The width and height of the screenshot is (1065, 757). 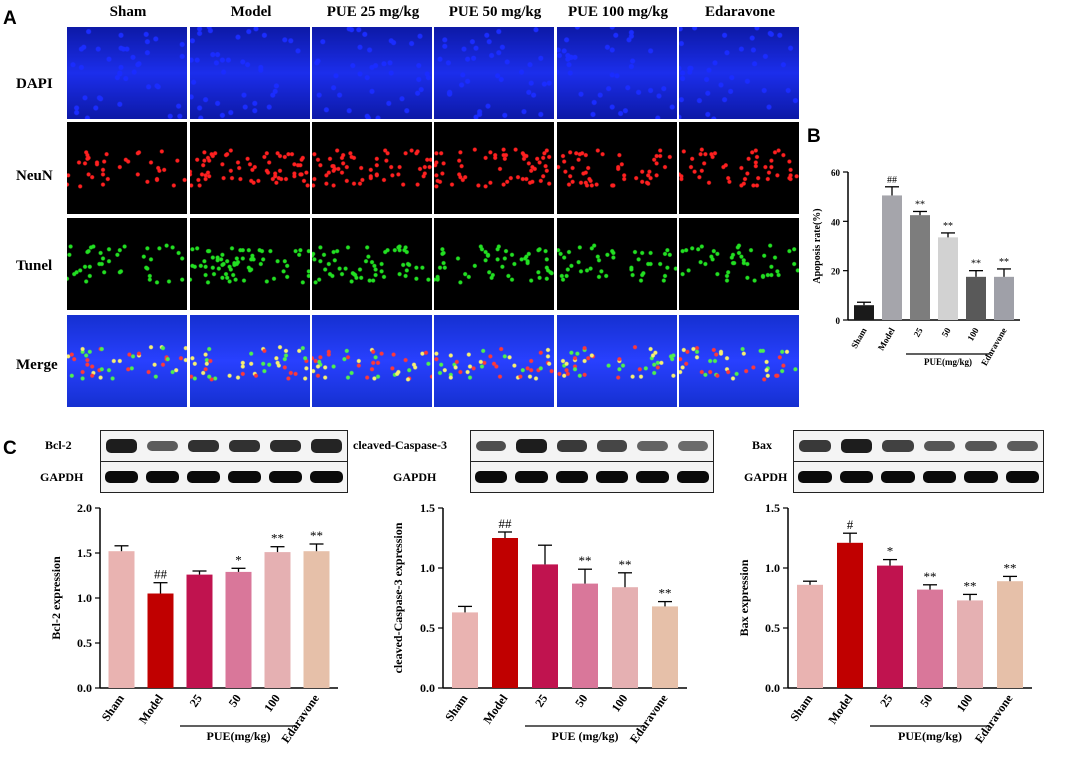 I want to click on y-tick-label: 1.5, so click(x=772, y=508).